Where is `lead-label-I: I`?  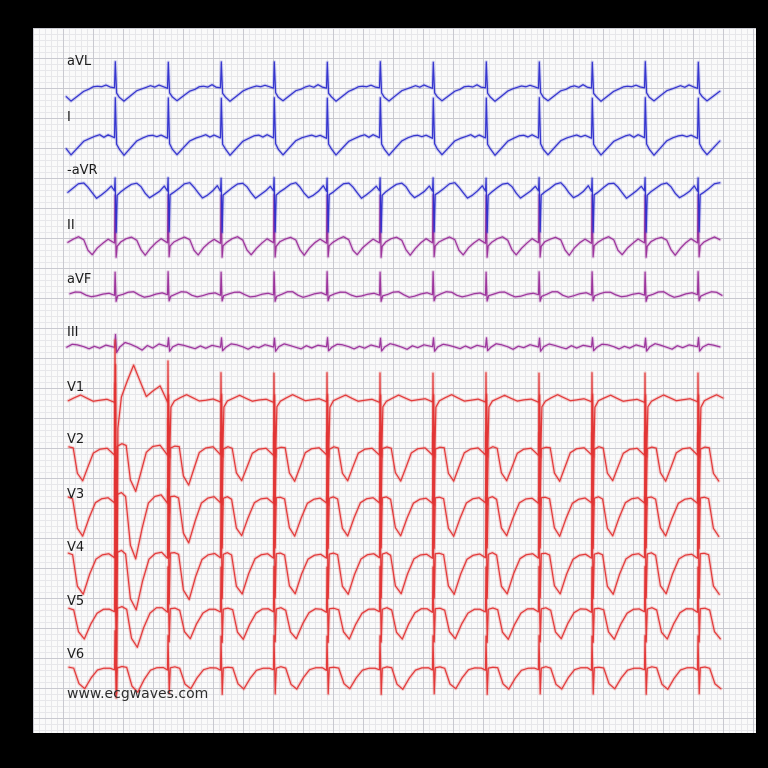
lead-label-I: I is located at coordinates (69, 117).